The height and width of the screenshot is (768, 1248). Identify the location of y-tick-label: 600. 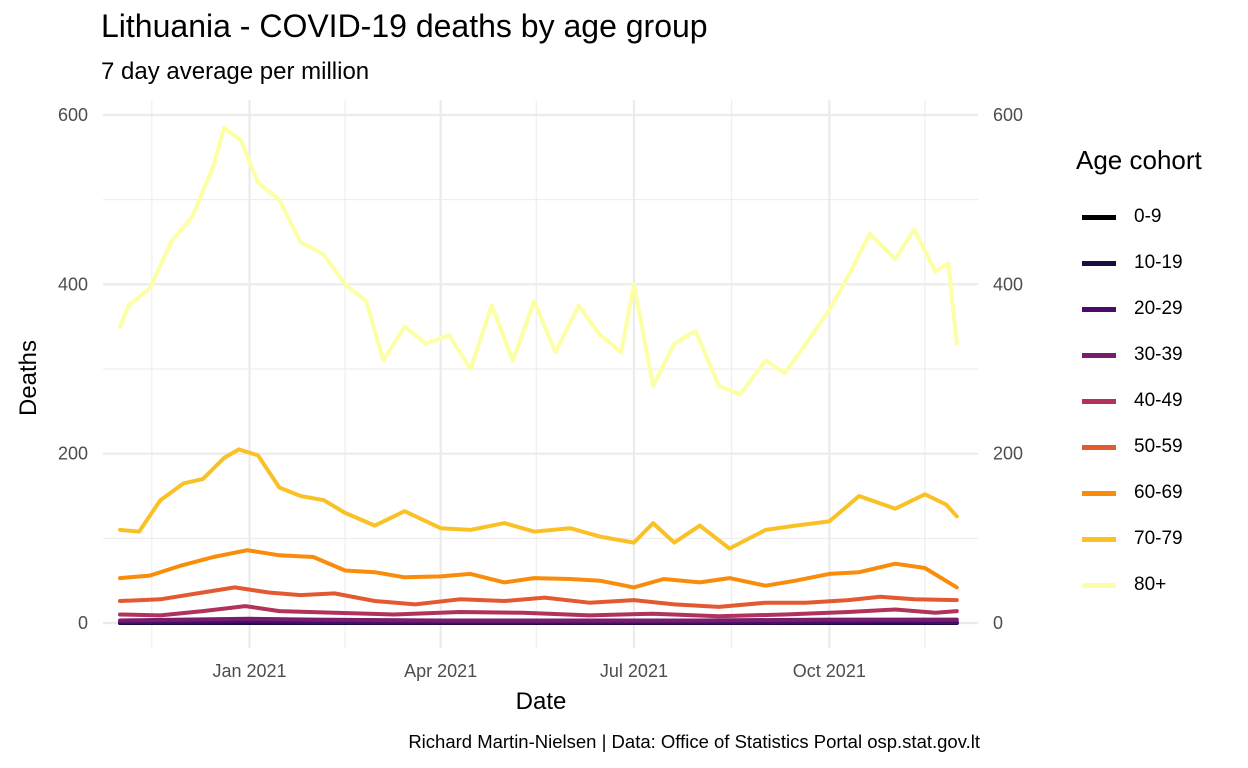
(73, 115).